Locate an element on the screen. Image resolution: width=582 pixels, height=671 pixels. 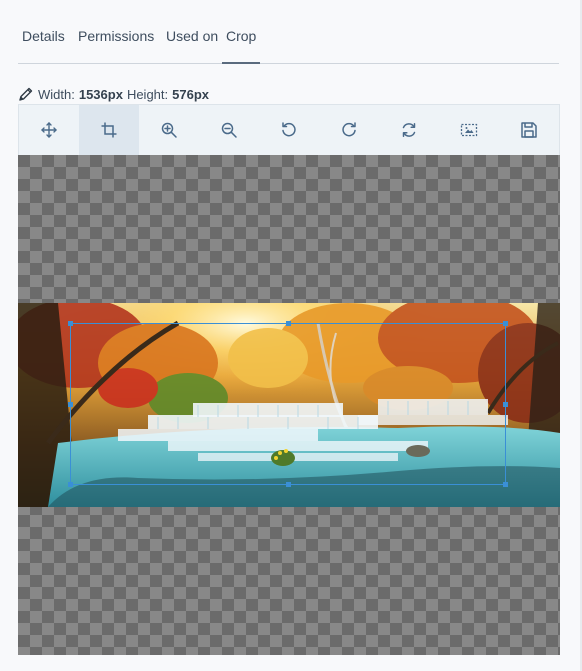
image-frame-icon is located at coordinates (469, 130).